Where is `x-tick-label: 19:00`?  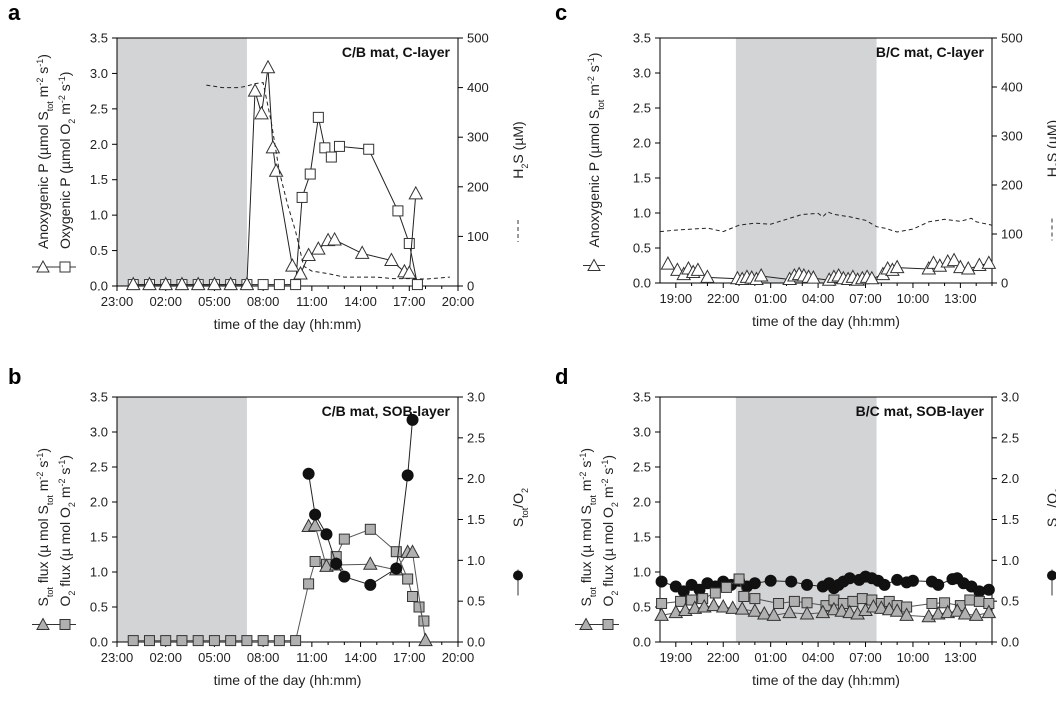
x-tick-label: 19:00 is located at coordinates (676, 657).